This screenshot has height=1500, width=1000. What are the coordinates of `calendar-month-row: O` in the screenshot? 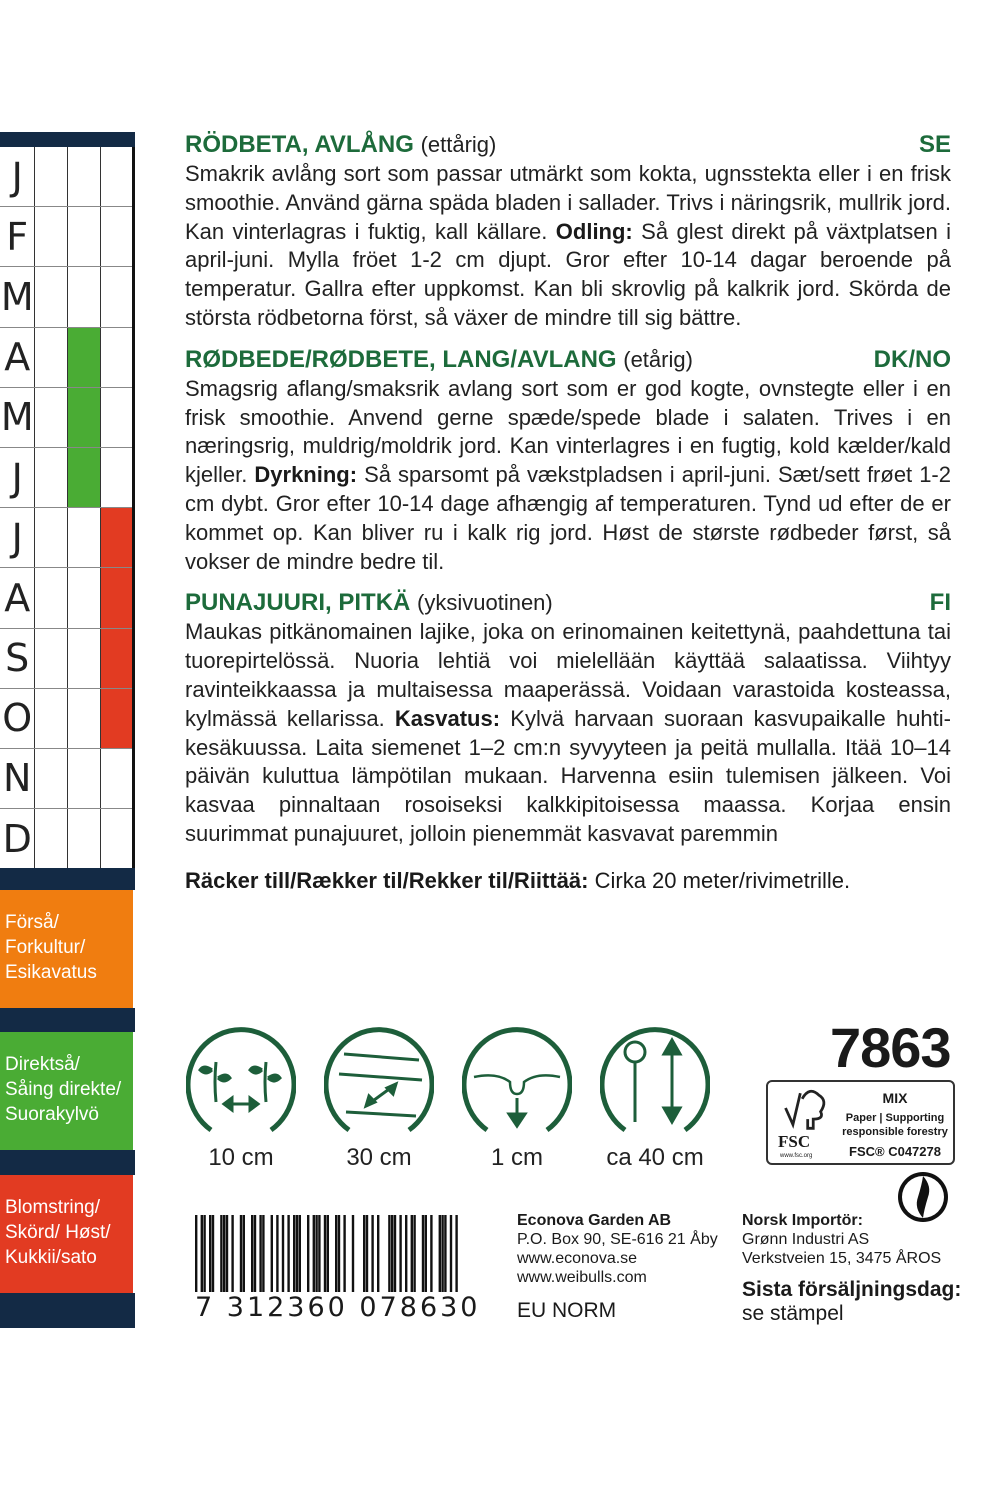 It's located at (66, 718).